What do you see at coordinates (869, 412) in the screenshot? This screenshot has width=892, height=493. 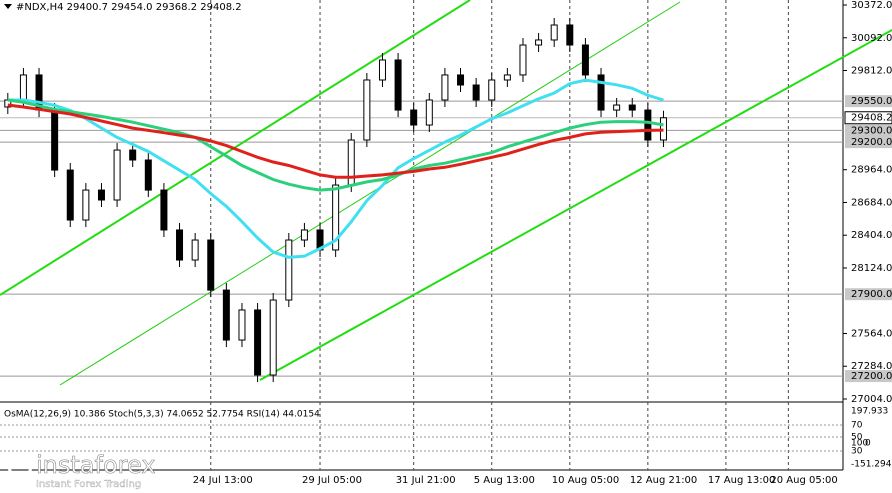 I see `indicator-axis-label: 197.933` at bounding box center [869, 412].